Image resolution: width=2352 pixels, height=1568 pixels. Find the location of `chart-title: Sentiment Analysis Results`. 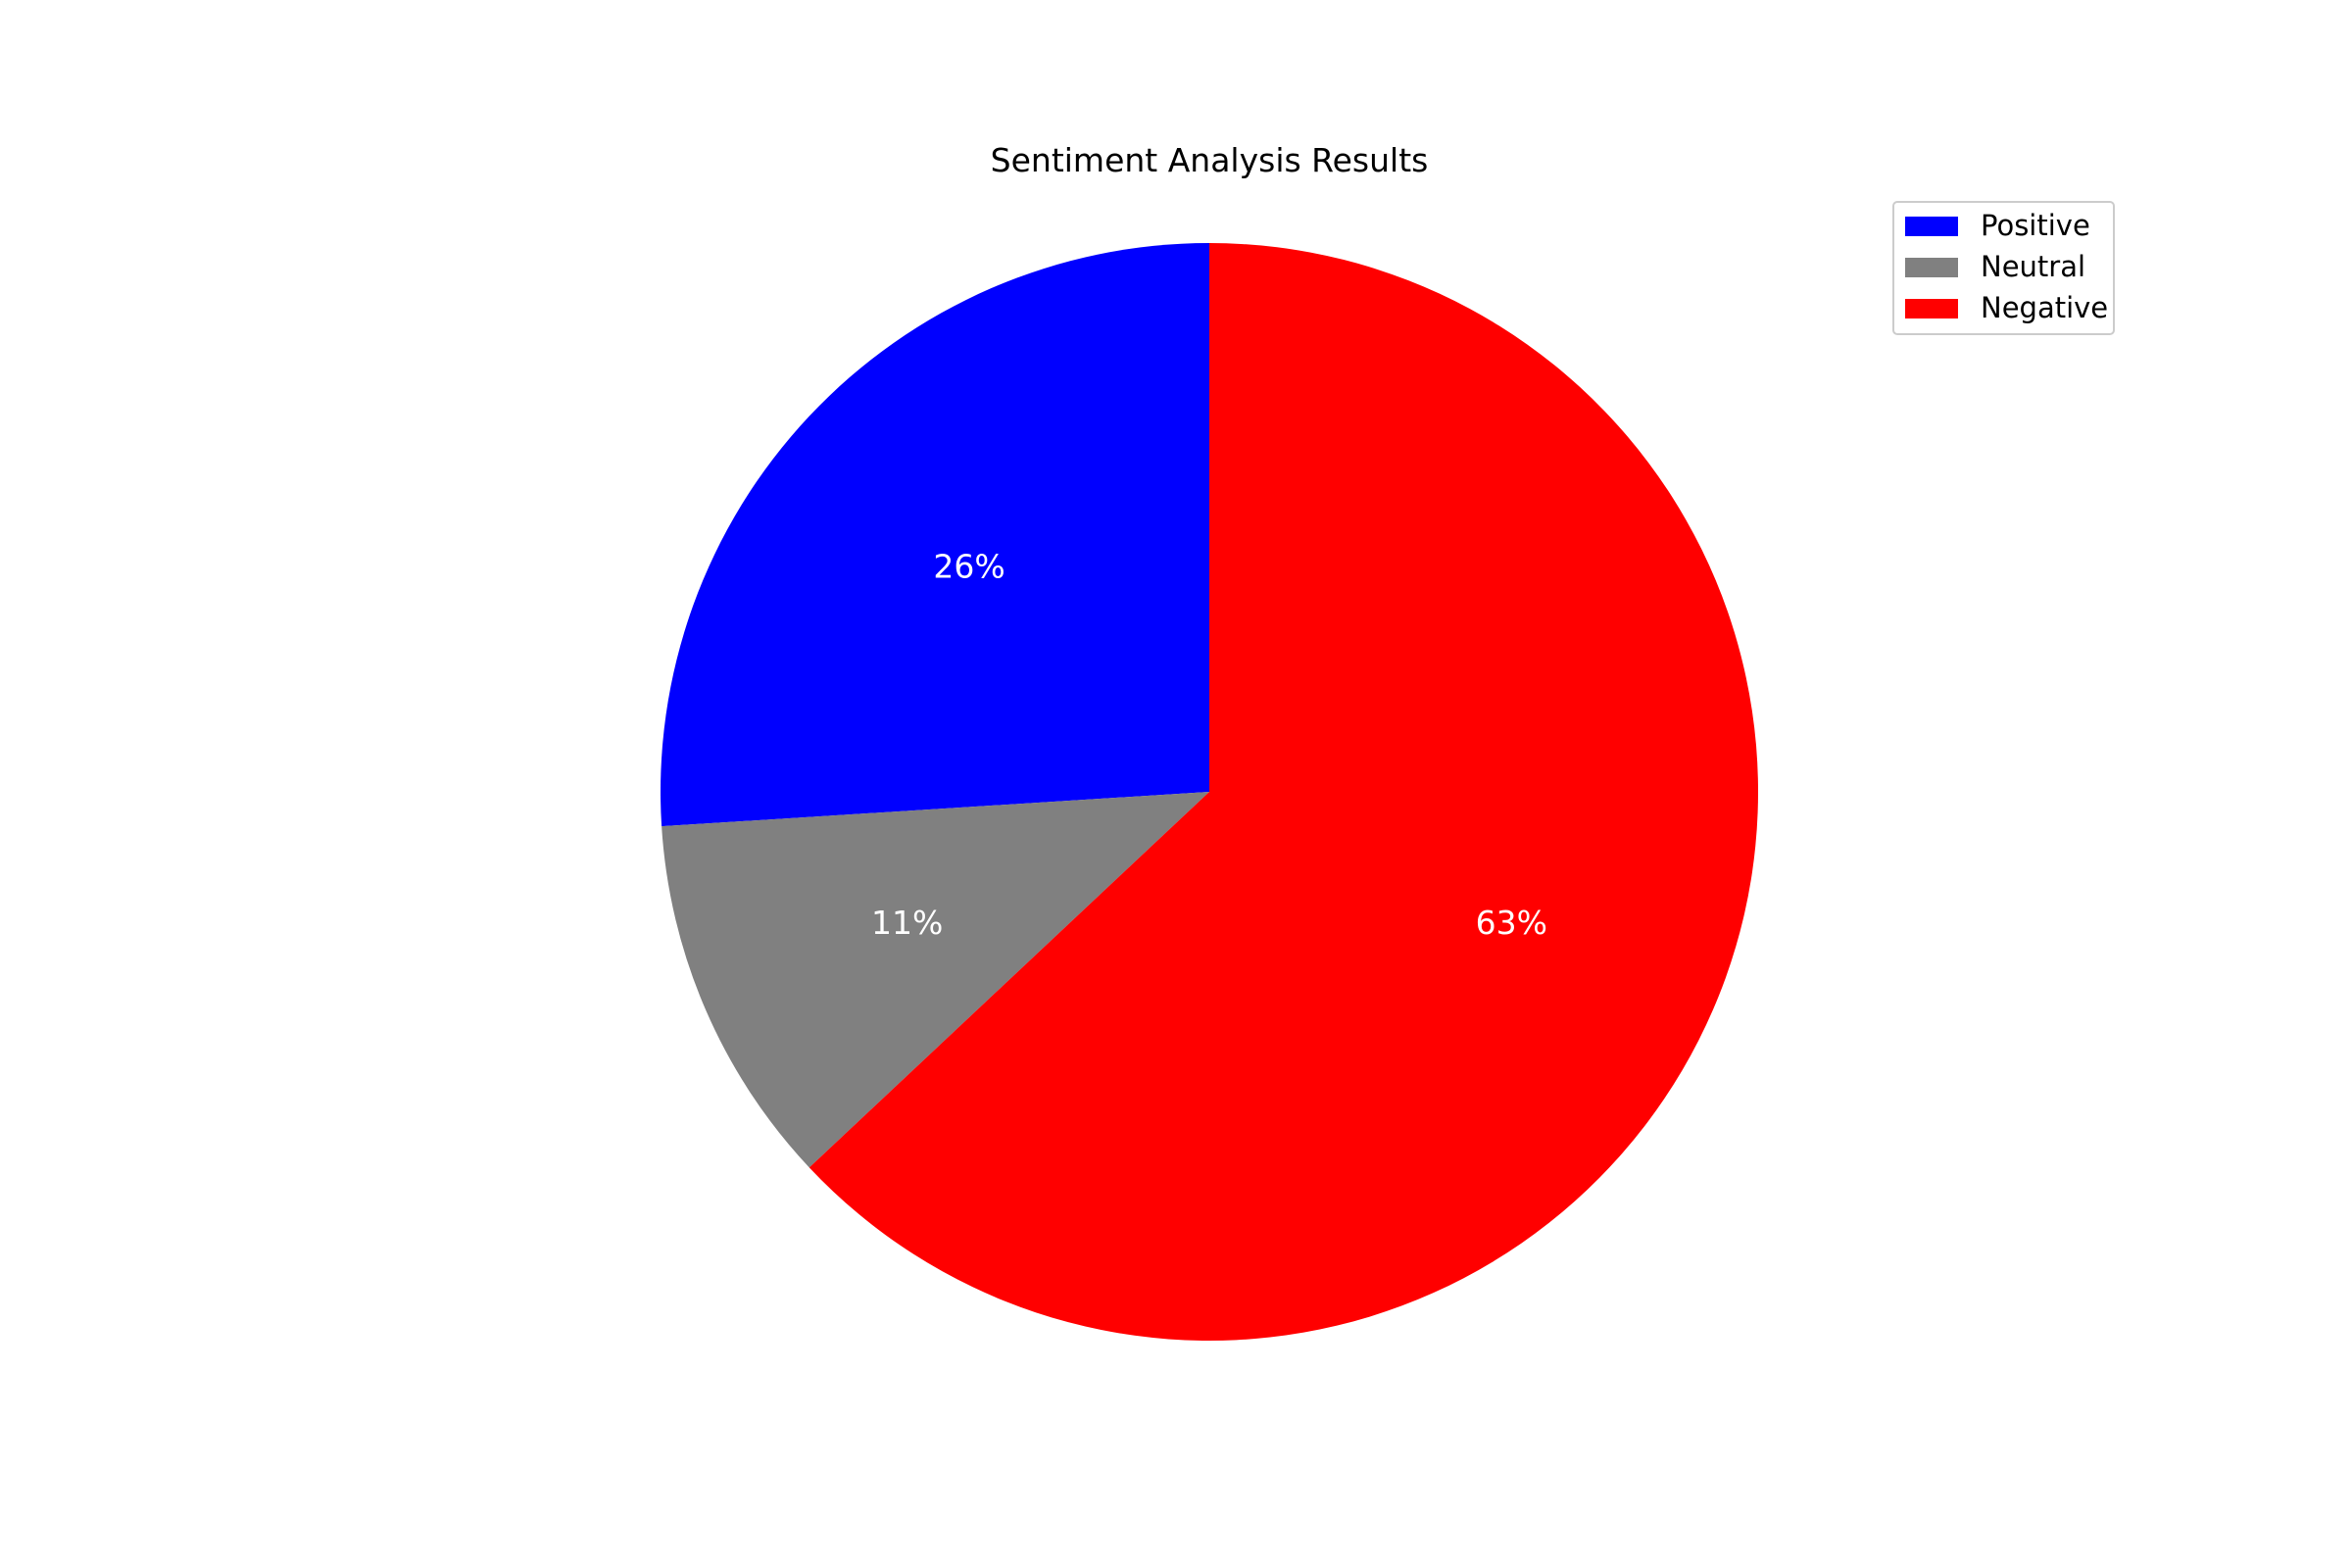

chart-title: Sentiment Analysis Results is located at coordinates (1210, 160).